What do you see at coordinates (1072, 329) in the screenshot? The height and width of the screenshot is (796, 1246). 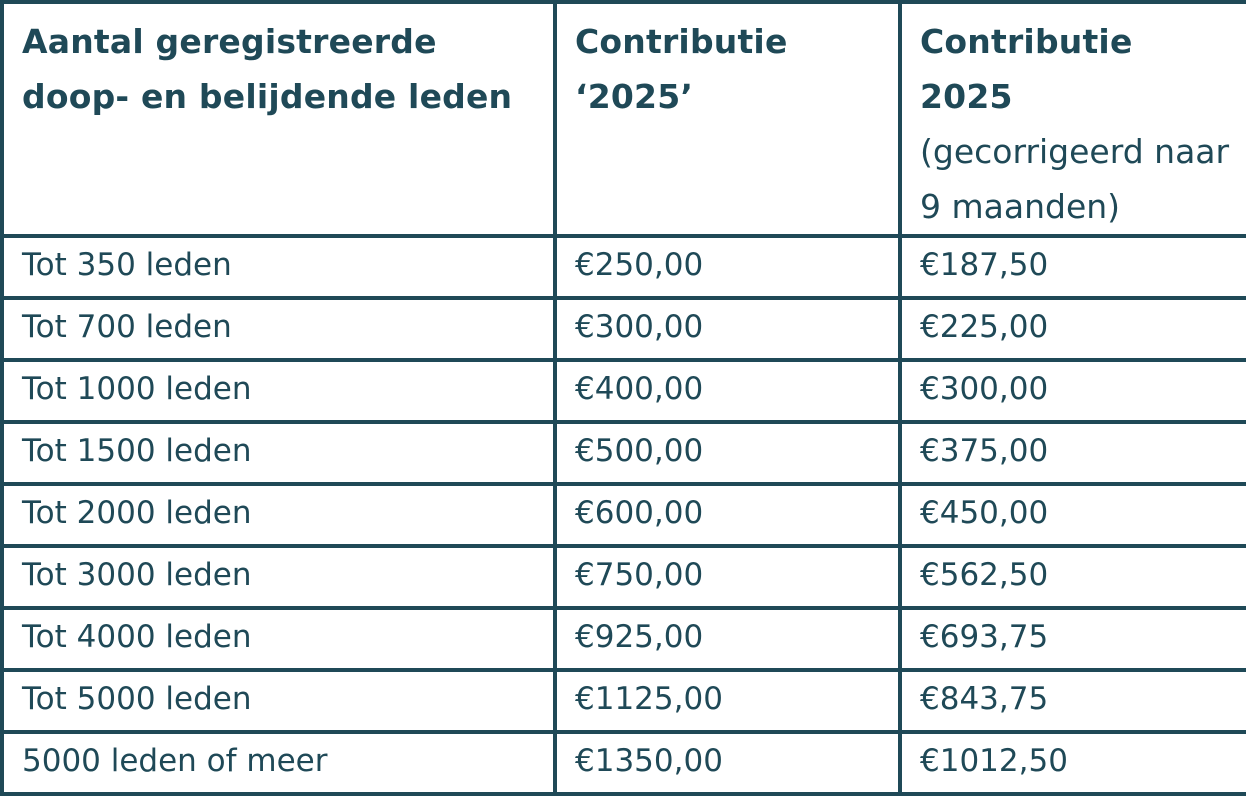 I see `cell-fee-corrected: €225,00` at bounding box center [1072, 329].